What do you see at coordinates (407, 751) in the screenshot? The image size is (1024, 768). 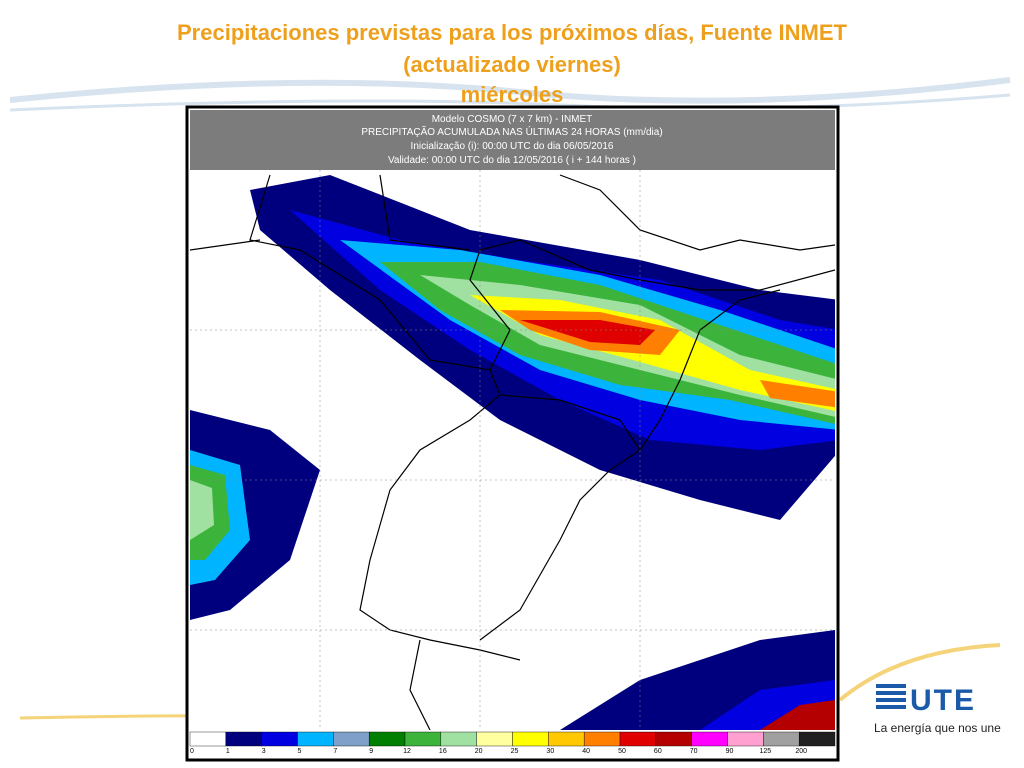 I see `colorbar-label: 12` at bounding box center [407, 751].